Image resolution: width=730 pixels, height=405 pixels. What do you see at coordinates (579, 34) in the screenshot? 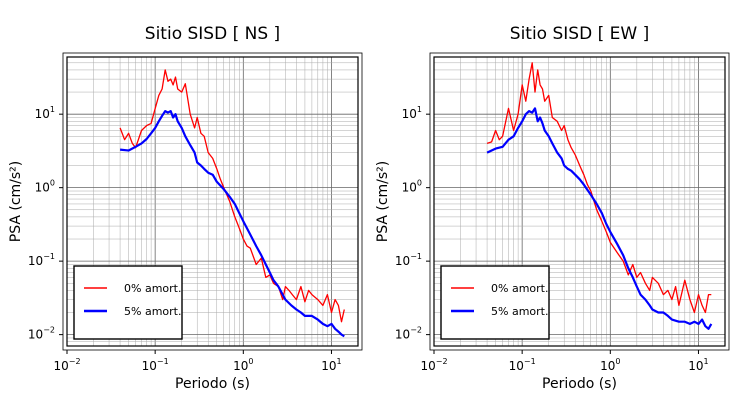
I see `chart-title: Sitio SISD [ EW ]` at bounding box center [579, 34].